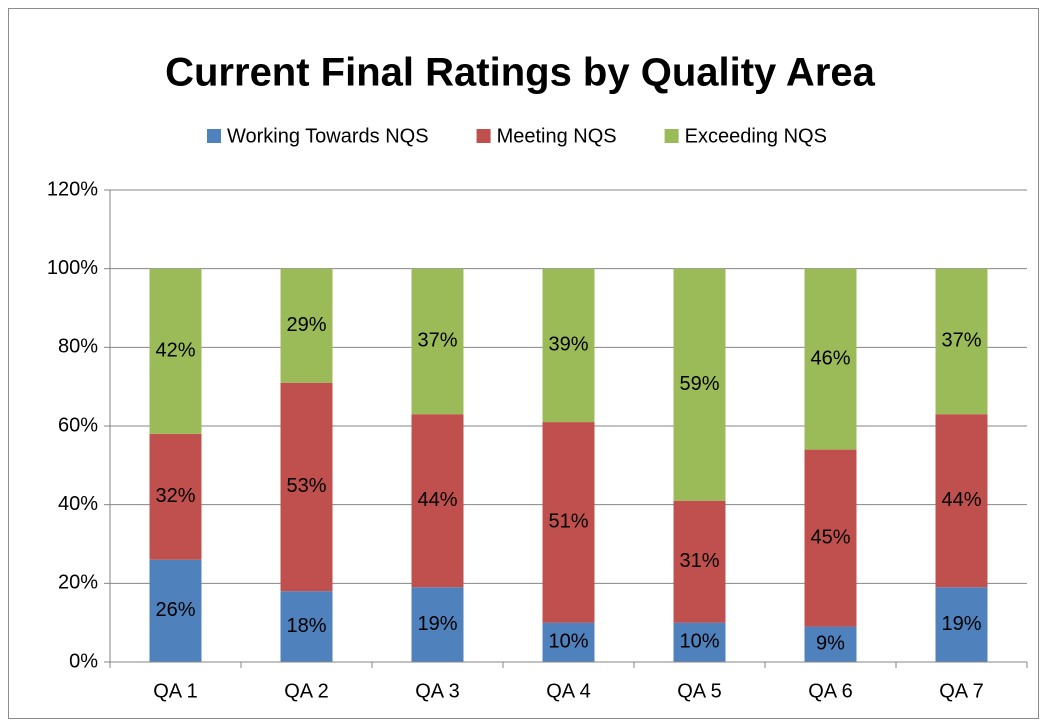  What do you see at coordinates (306, 691) in the screenshot?
I see `x-tick-label: QA 2` at bounding box center [306, 691].